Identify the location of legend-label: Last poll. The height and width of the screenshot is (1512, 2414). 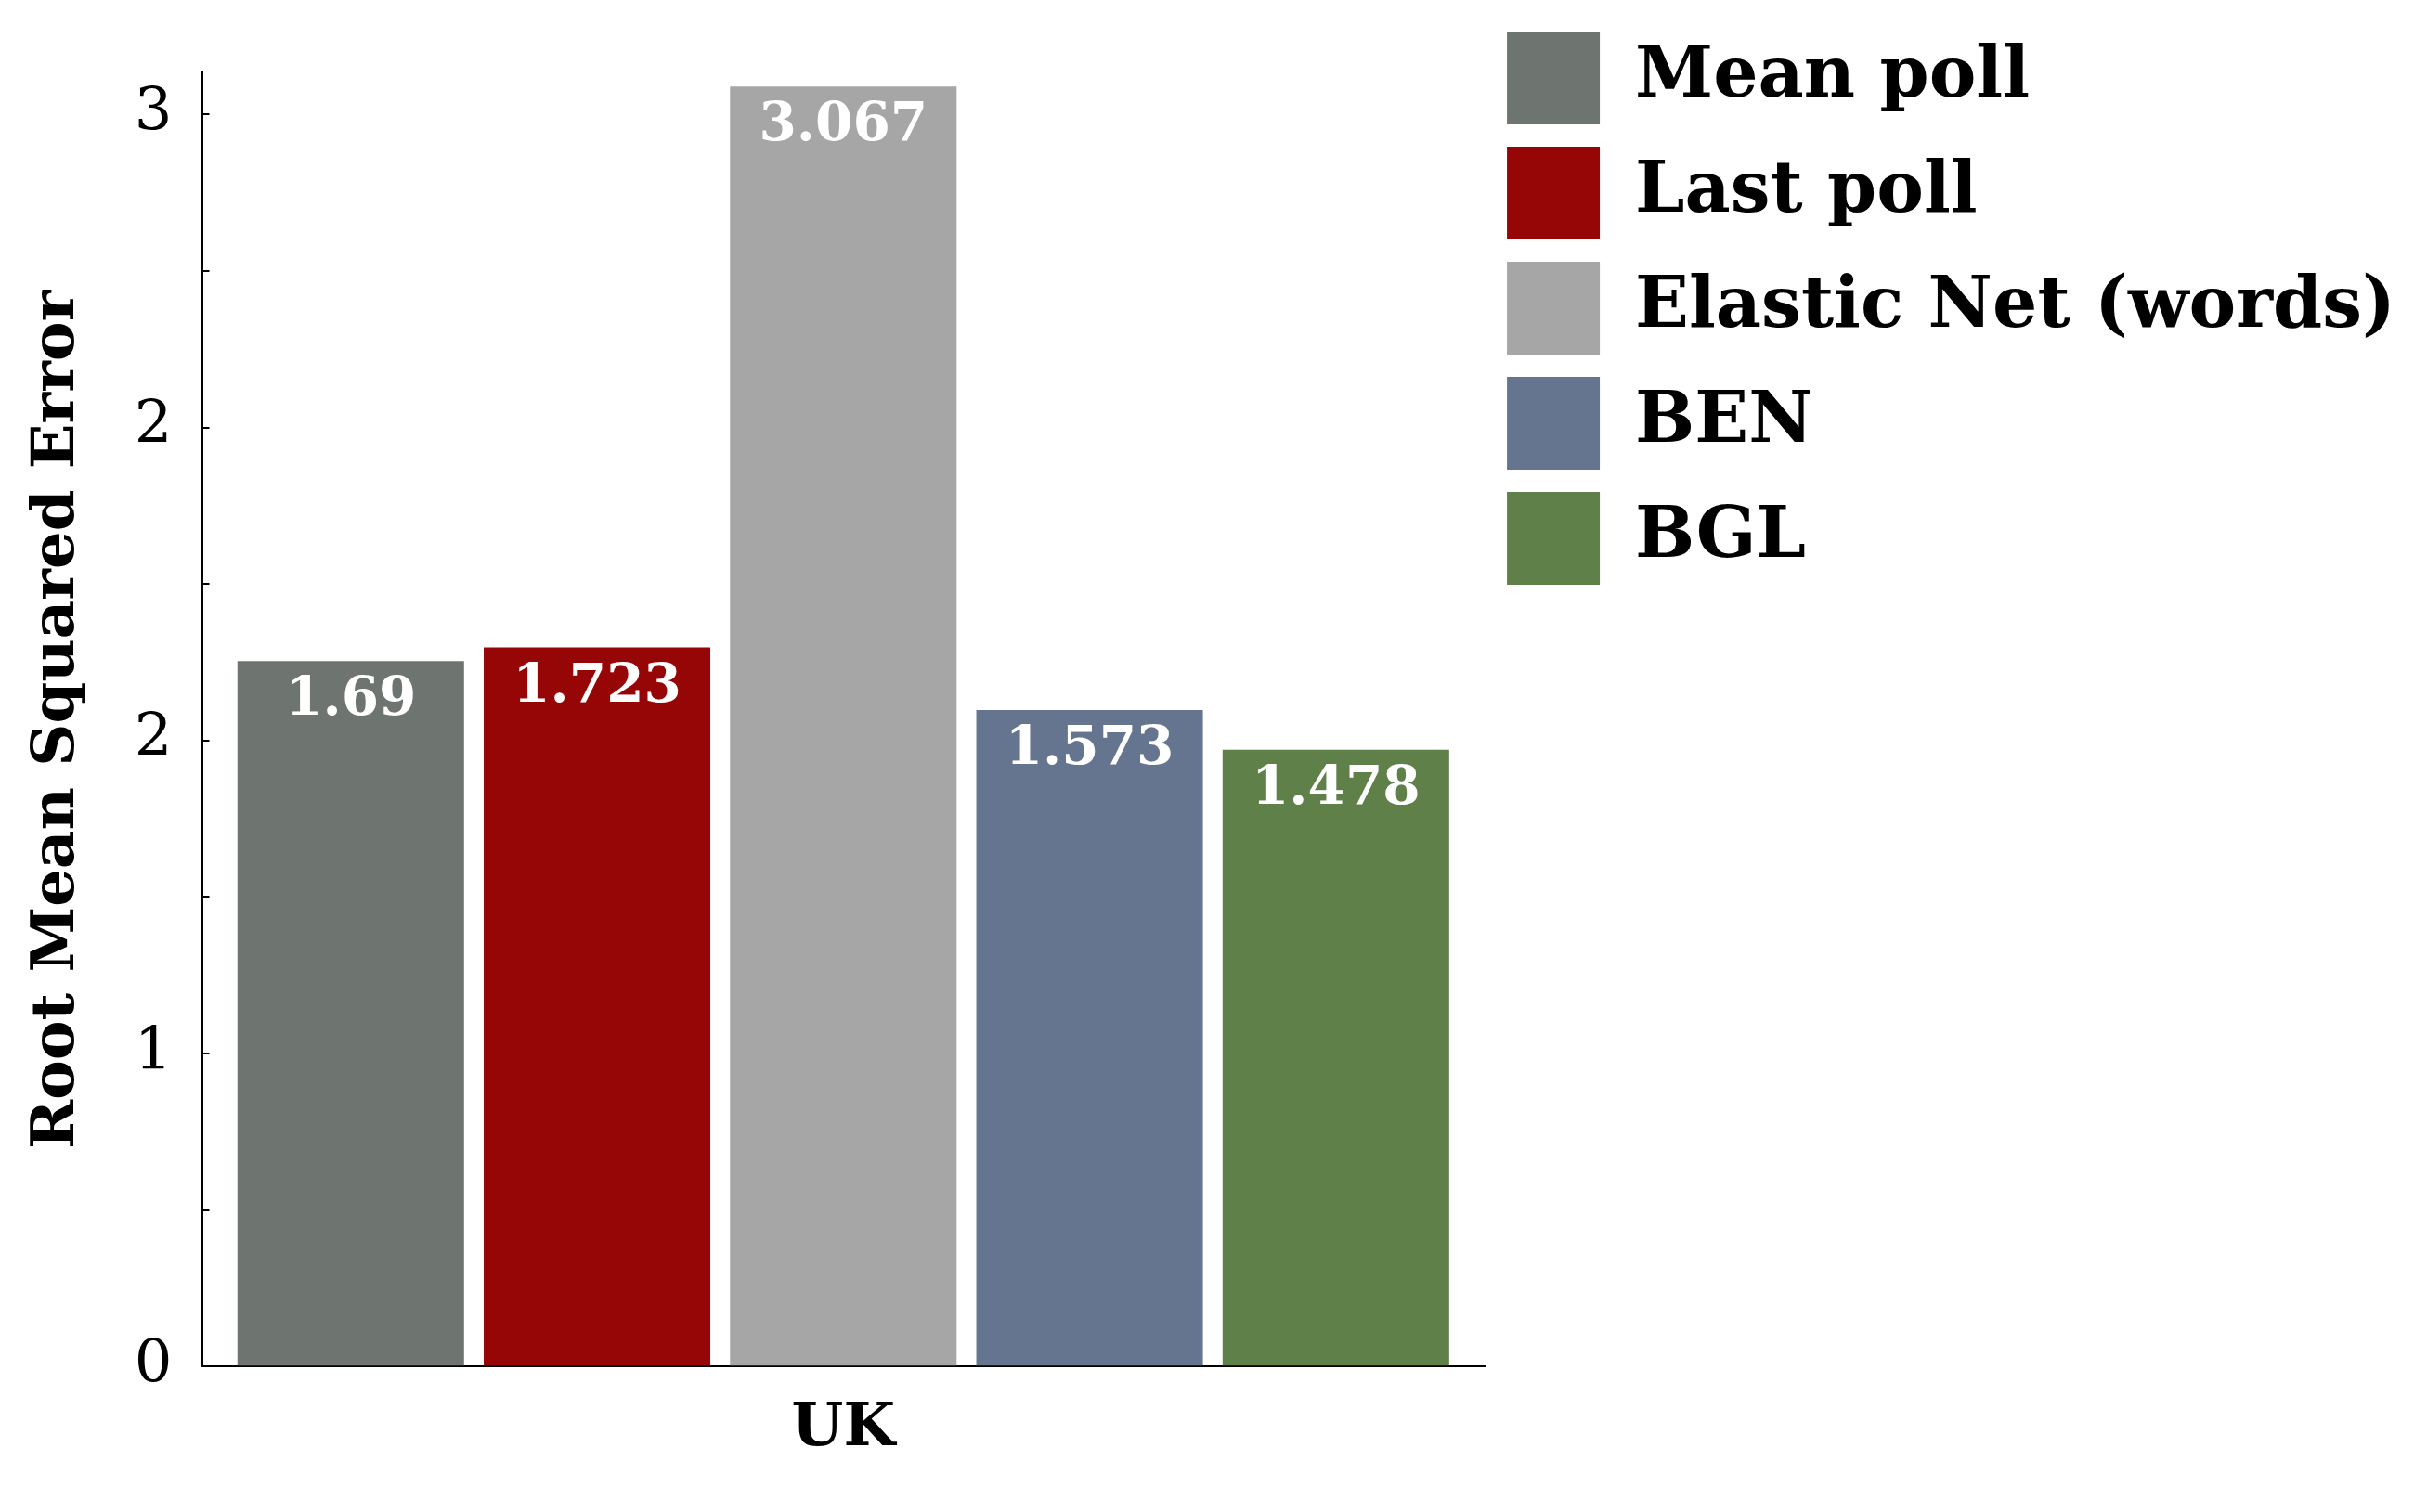
(1807, 186).